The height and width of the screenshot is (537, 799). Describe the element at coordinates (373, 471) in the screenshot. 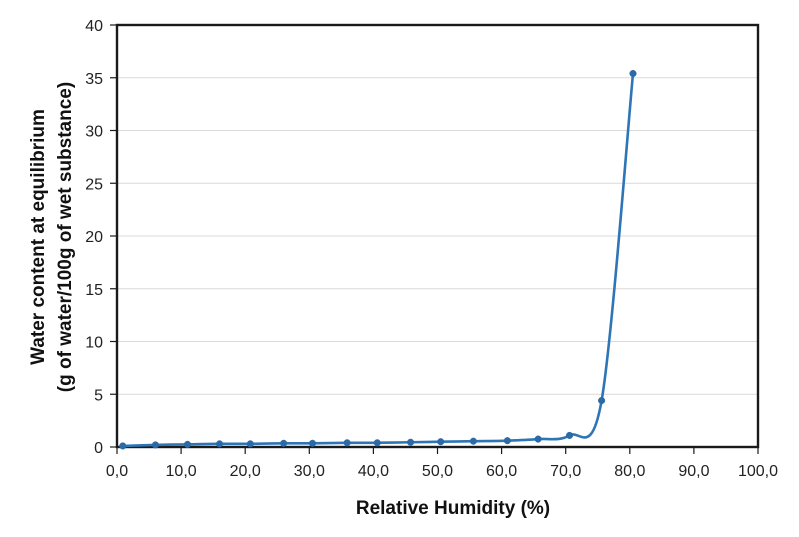

I see `x-tick-label: 40,0` at that location.